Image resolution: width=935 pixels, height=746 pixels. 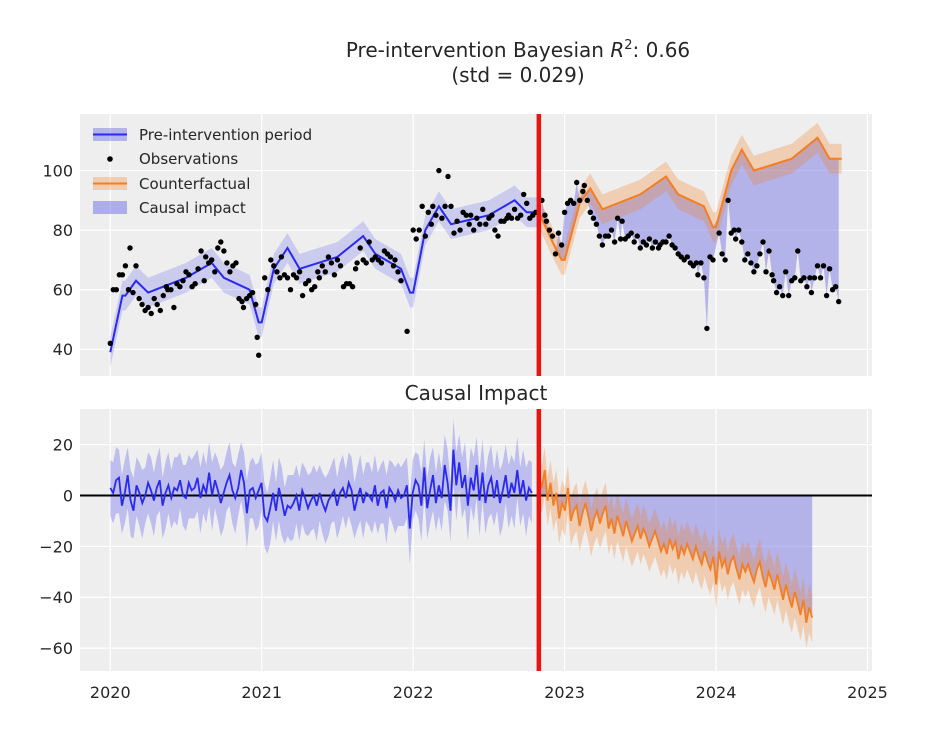 I want to click on bottom-y-tick-4: −60, so click(x=56, y=648).